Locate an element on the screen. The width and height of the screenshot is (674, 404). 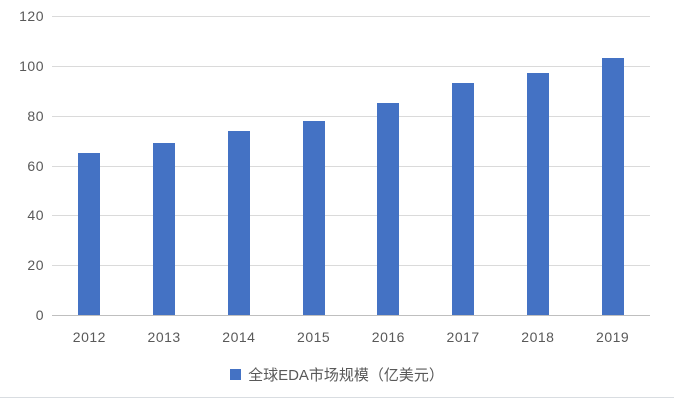
x-axis-tick-label: 2015 is located at coordinates (314, 337).